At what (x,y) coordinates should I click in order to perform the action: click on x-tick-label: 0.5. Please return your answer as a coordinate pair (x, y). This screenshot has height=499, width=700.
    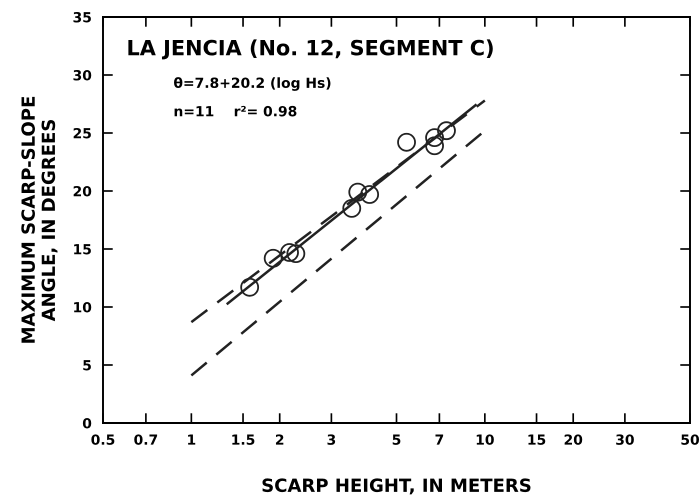
    Looking at the image, I should click on (102, 439).